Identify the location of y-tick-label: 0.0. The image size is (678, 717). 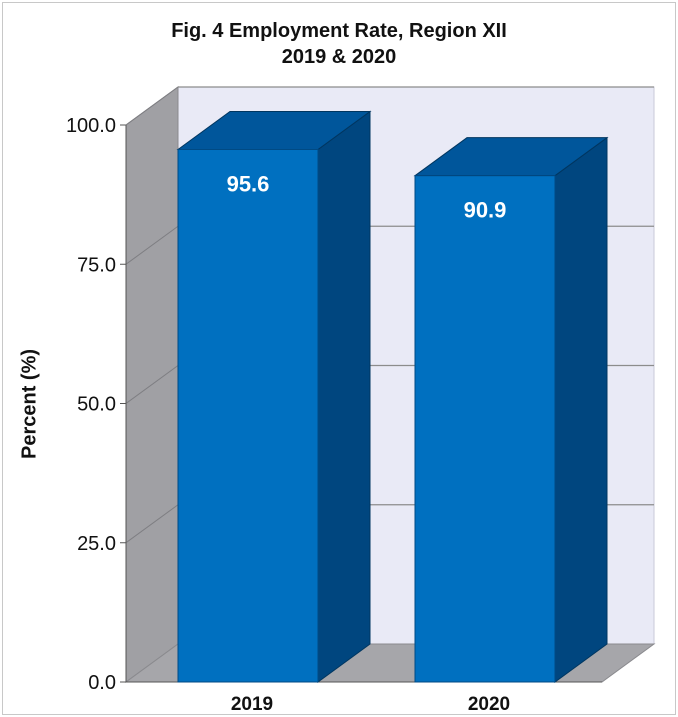
(102, 683).